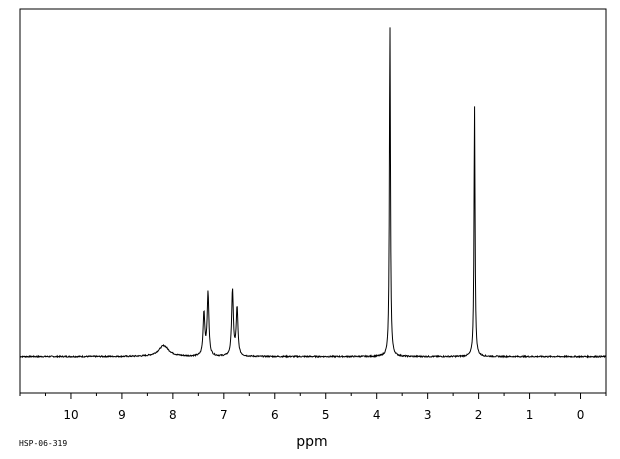  What do you see at coordinates (70, 415) in the screenshot?
I see `x-tick-label: 10` at bounding box center [70, 415].